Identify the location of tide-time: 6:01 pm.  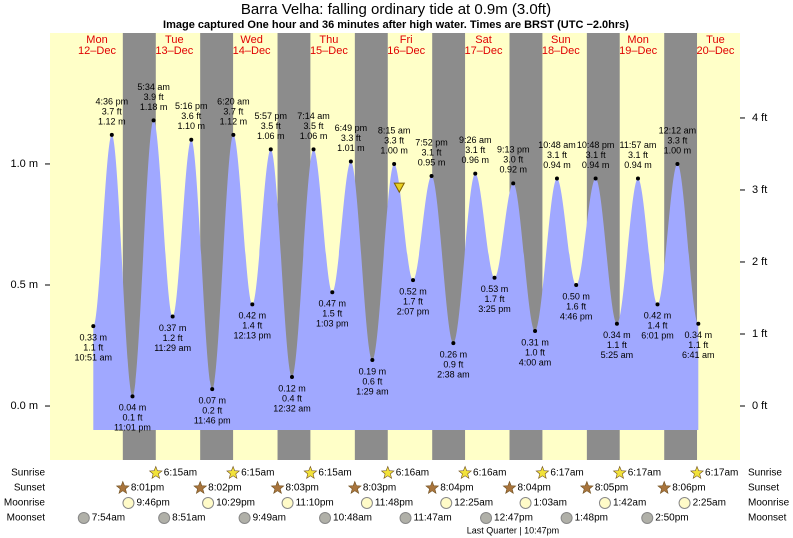
(657, 336).